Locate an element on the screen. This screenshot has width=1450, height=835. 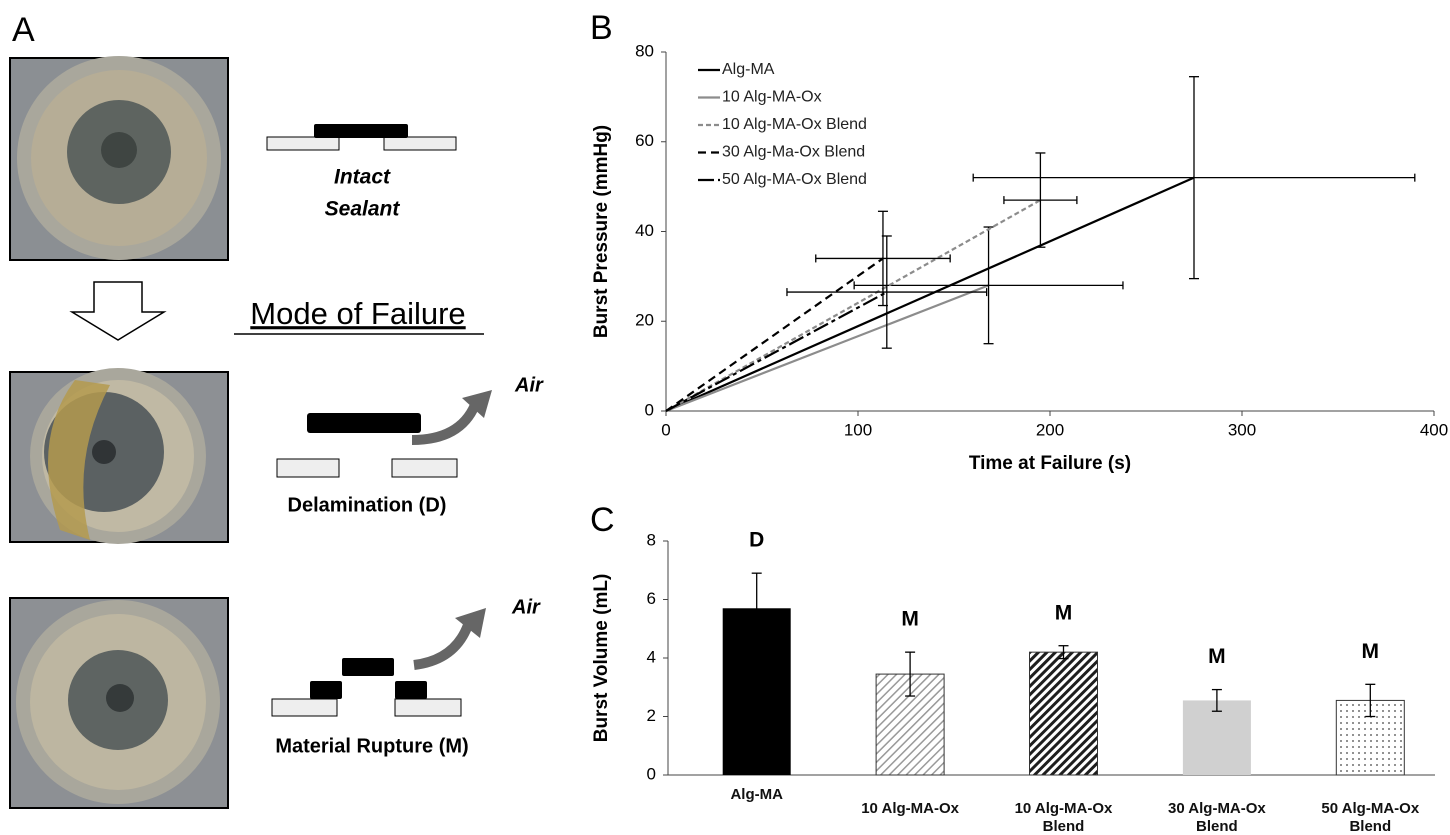
y-tick-label: 20 is located at coordinates (644, 320).